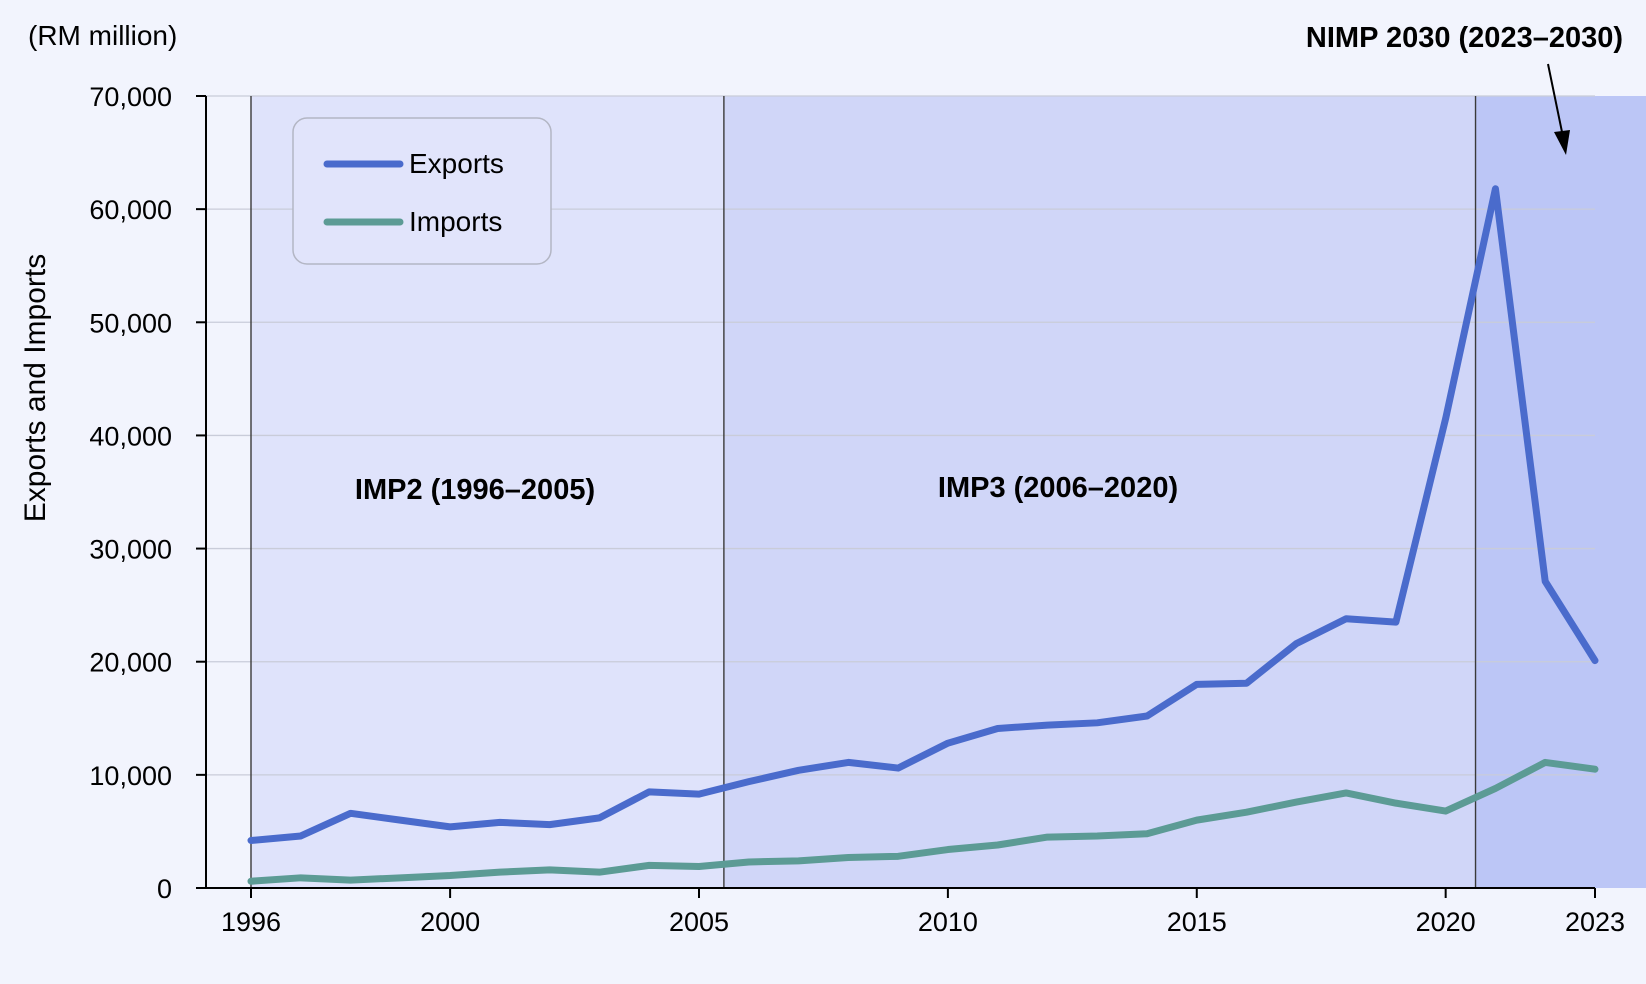 Image resolution: width=1646 pixels, height=984 pixels. Describe the element at coordinates (1197, 922) in the screenshot. I see `x-tick-label-2015: 2015` at that location.